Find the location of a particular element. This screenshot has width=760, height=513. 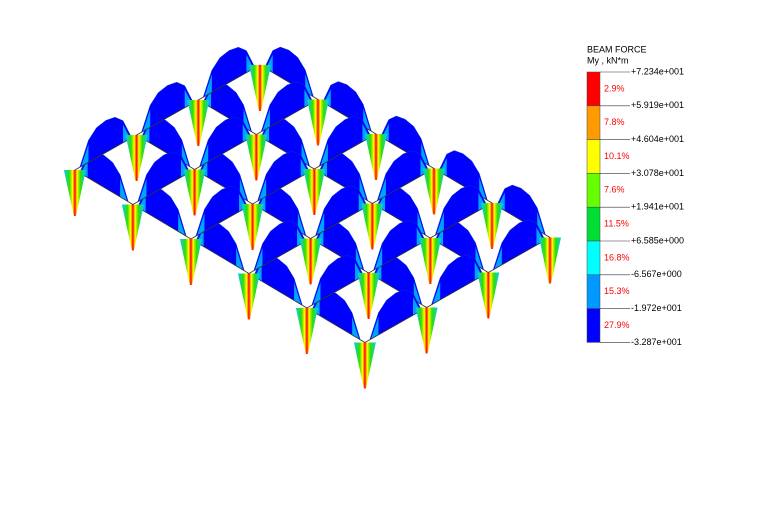

legend-level: +4.604e+001 is located at coordinates (657, 139).